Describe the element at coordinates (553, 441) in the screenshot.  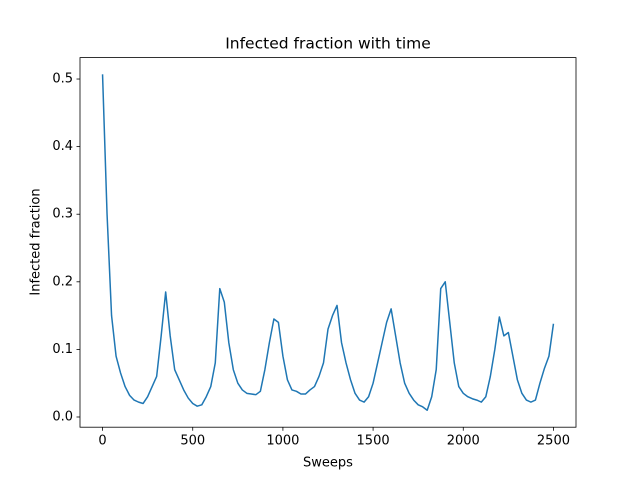
I see `x-tick-label: 2500` at that location.